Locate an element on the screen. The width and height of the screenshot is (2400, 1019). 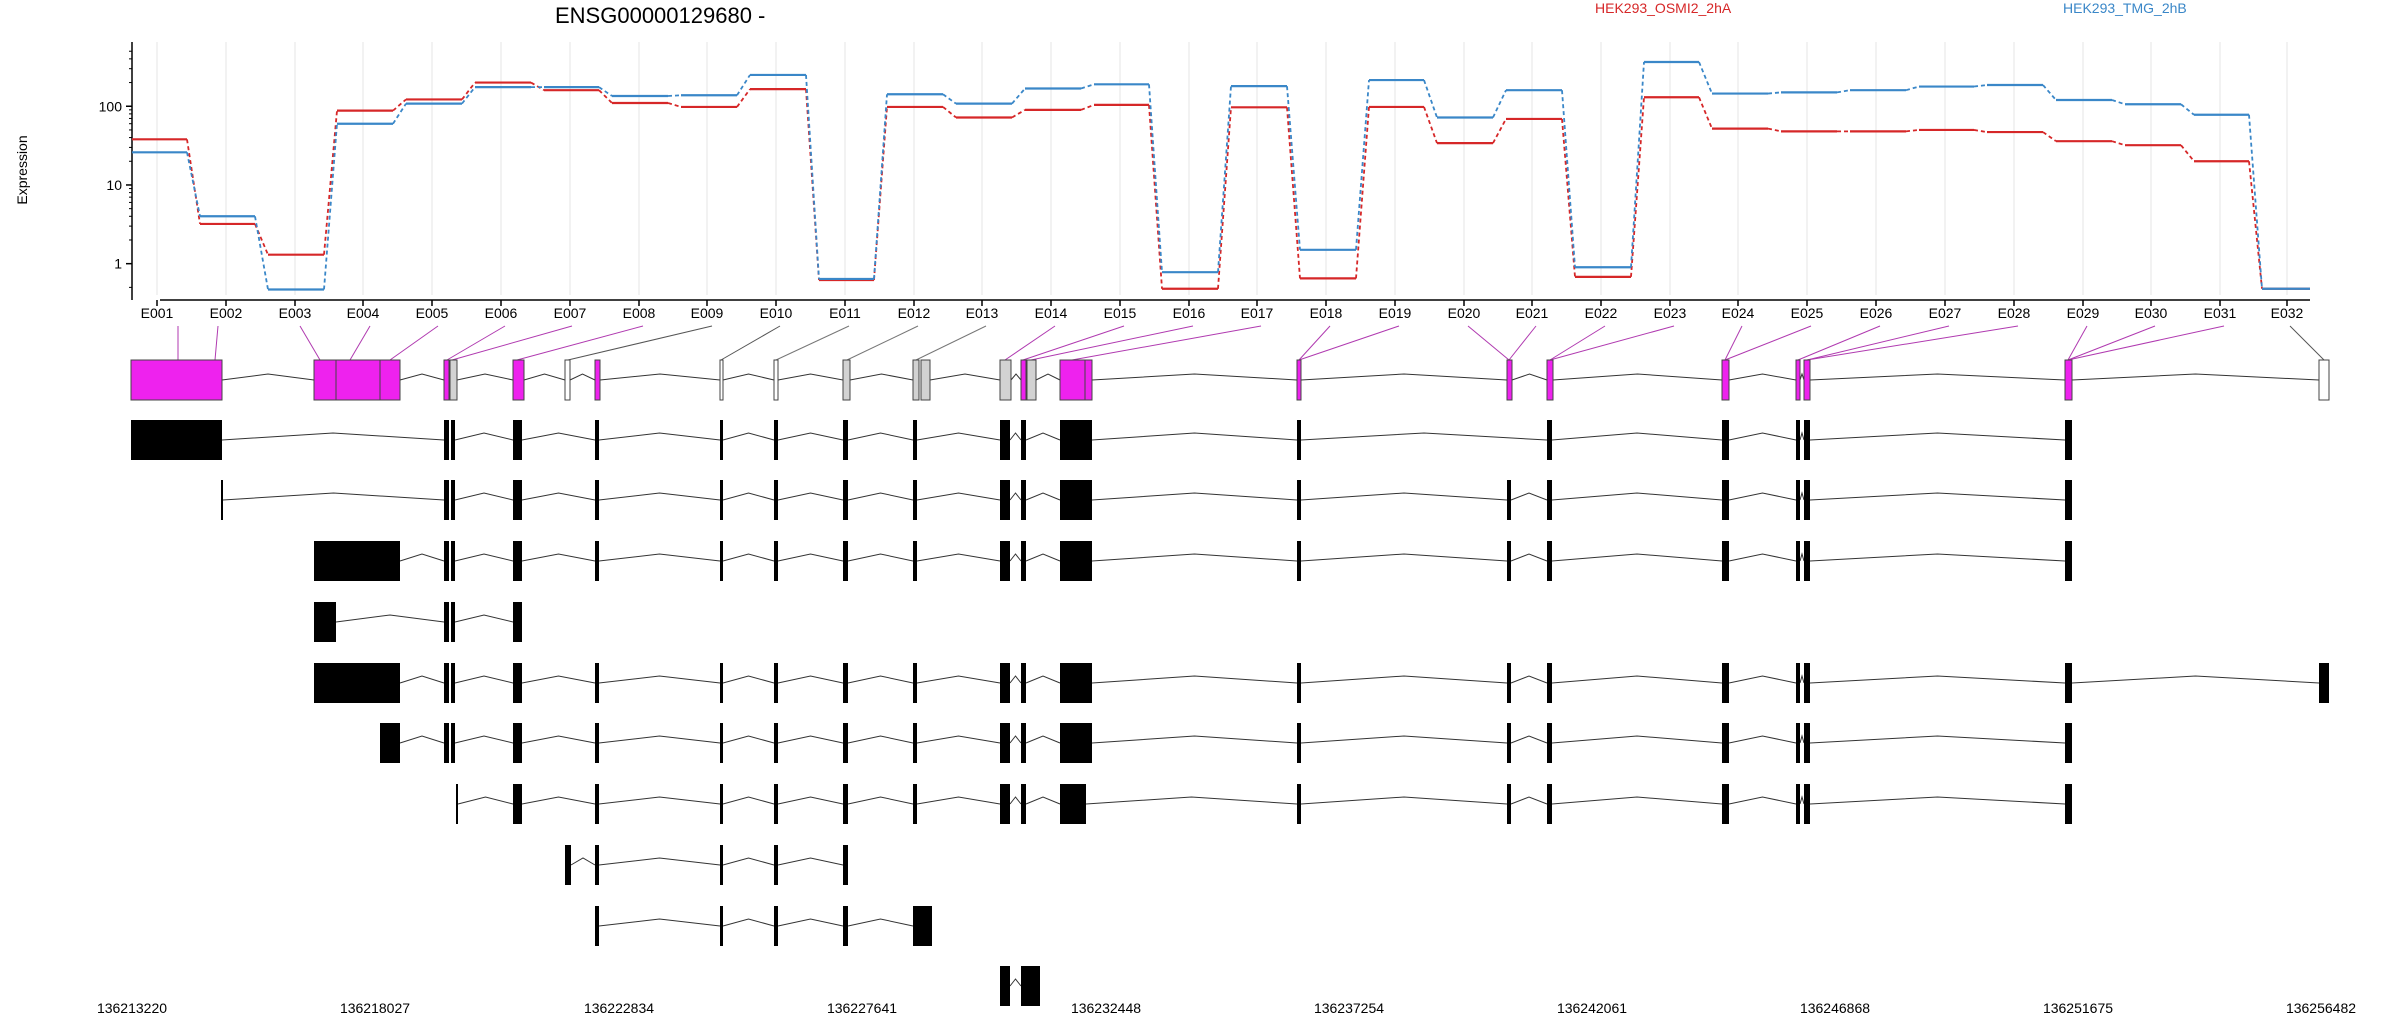
exon-label: E018 is located at coordinates (1326, 313).